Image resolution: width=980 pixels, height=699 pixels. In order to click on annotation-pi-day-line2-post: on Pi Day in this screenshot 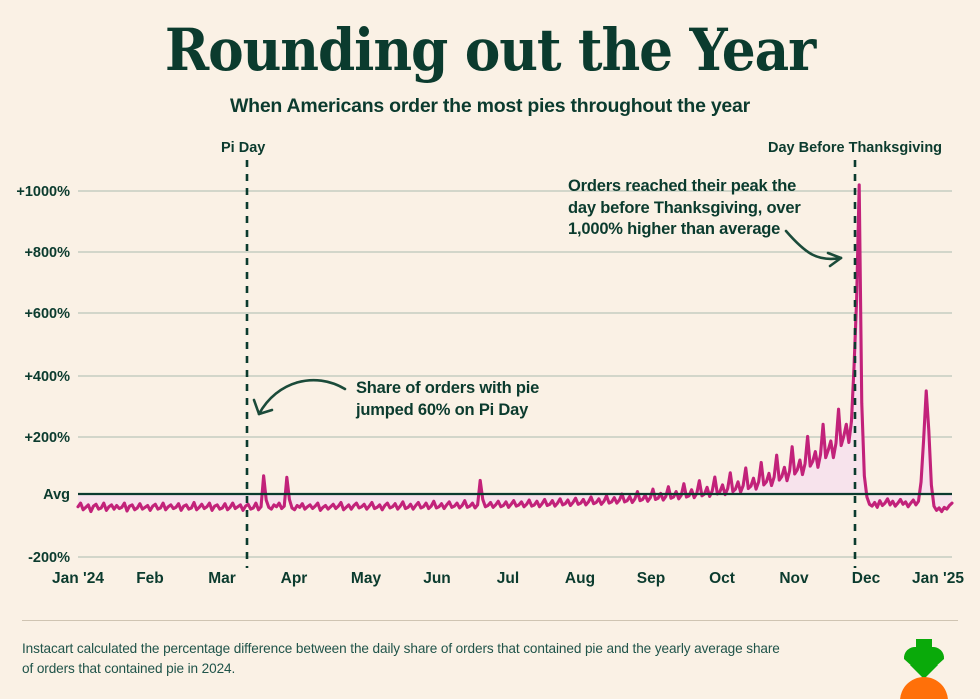, I will do `click(489, 409)`.